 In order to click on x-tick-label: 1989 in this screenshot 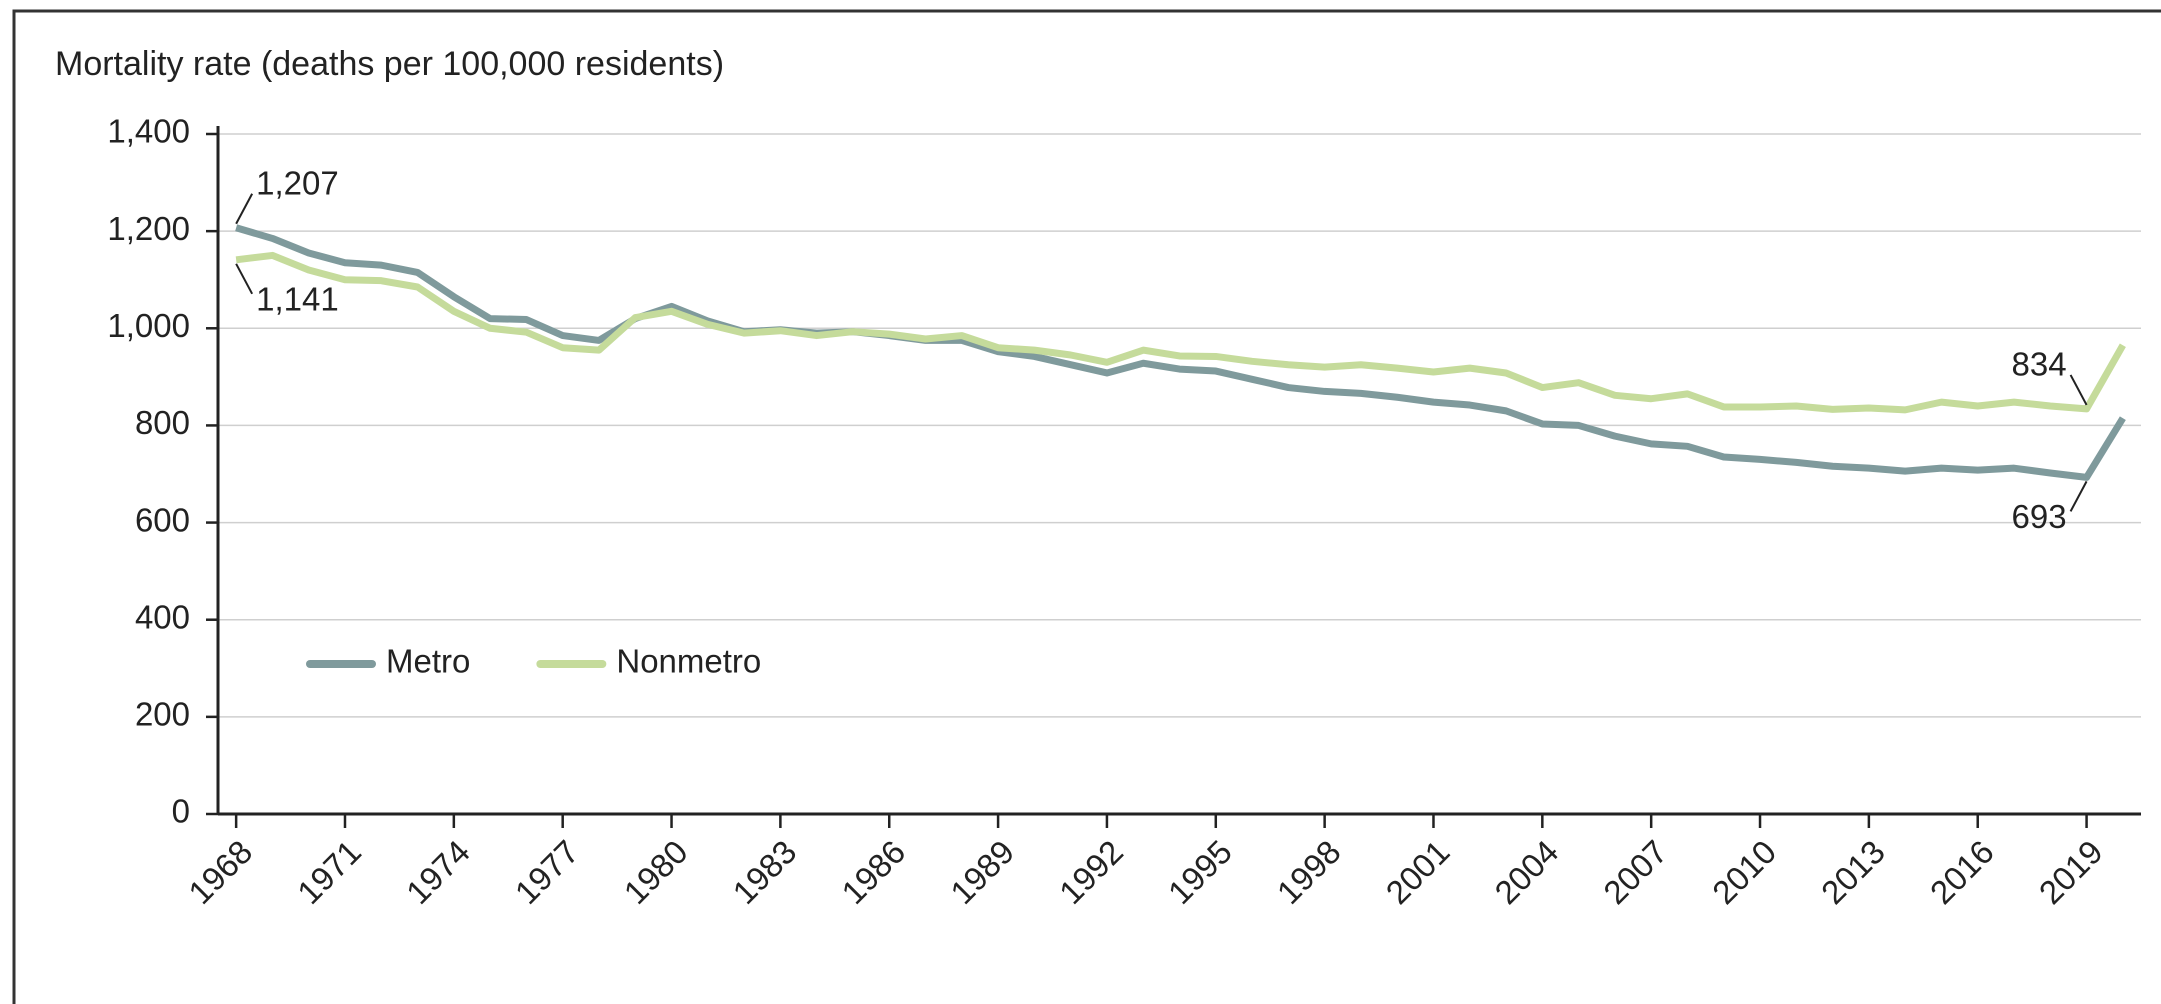, I will do `click(982, 872)`.